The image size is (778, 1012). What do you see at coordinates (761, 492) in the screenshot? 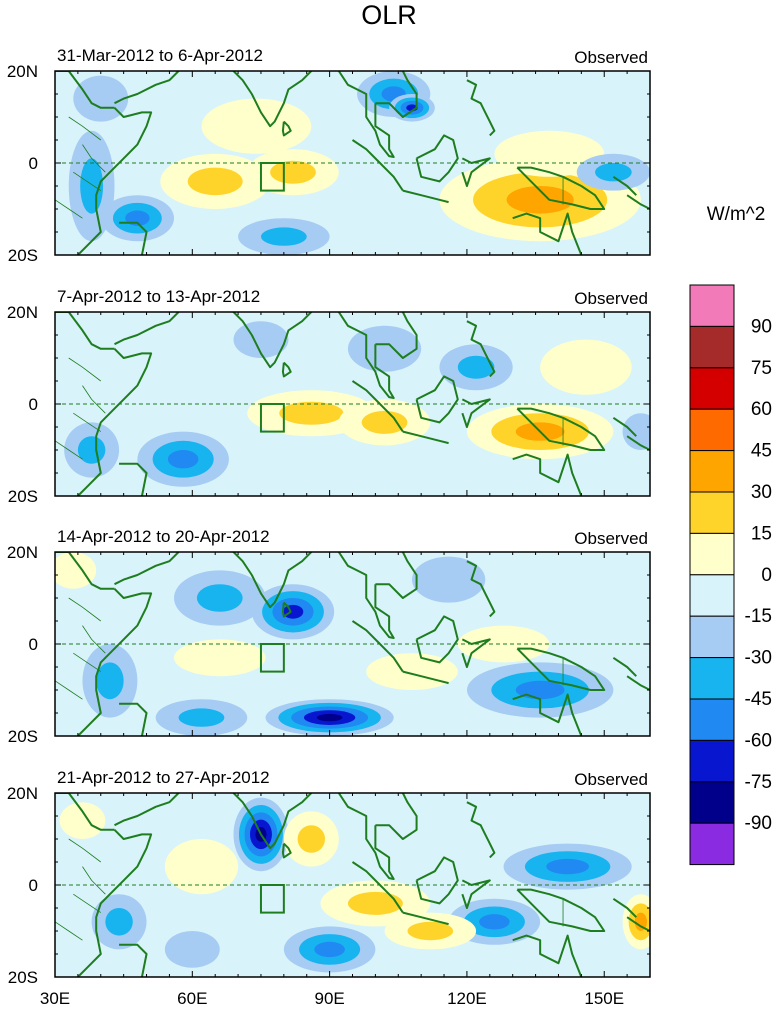
I see `colorbar-label: 30` at bounding box center [761, 492].